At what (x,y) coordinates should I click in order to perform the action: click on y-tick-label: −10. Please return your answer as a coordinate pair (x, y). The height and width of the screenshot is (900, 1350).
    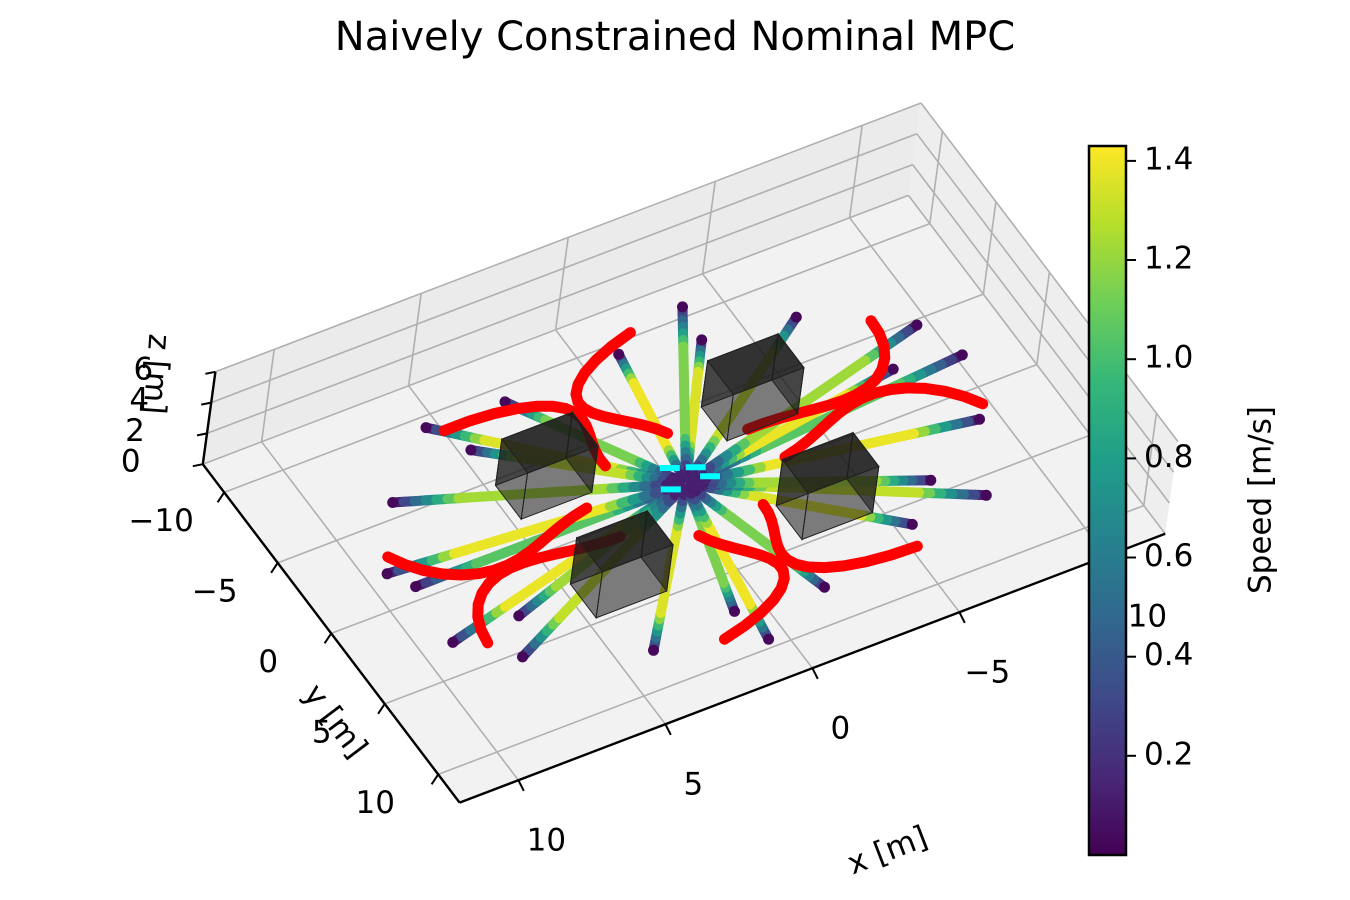
    Looking at the image, I should click on (160, 521).